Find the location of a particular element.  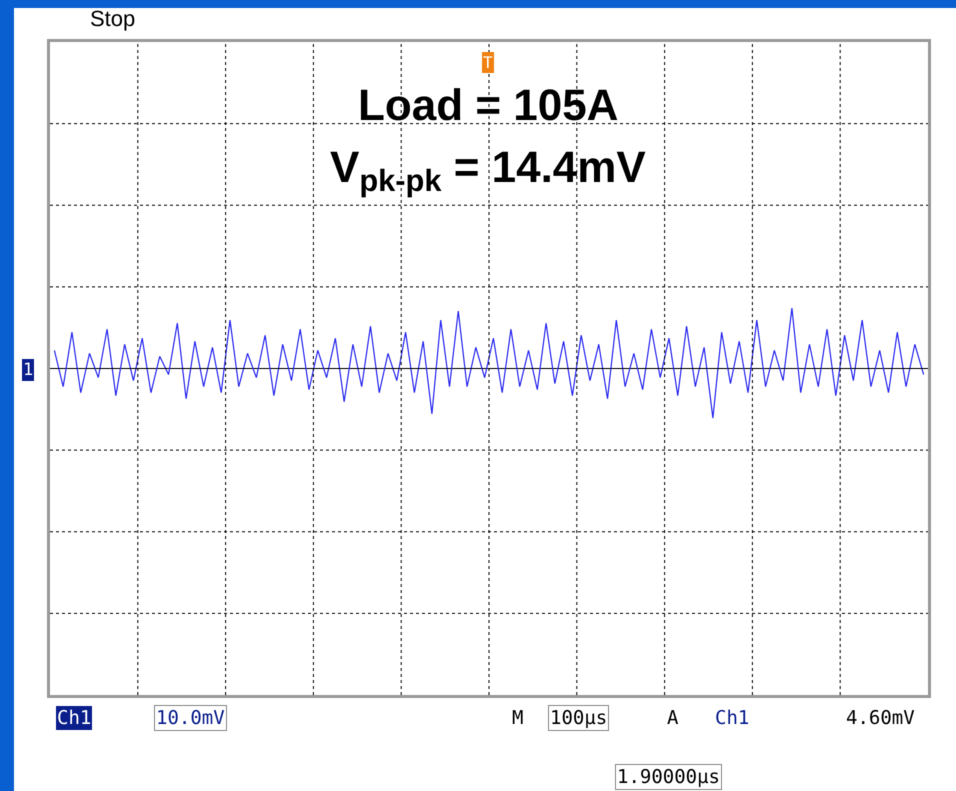

text: A is located at coordinates (673, 718).